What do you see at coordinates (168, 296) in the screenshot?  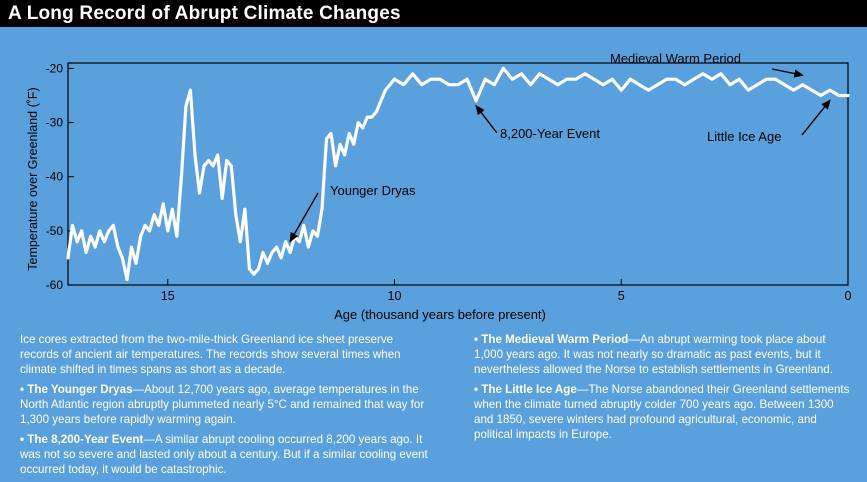 I see `x-tick-label: 15` at bounding box center [168, 296].